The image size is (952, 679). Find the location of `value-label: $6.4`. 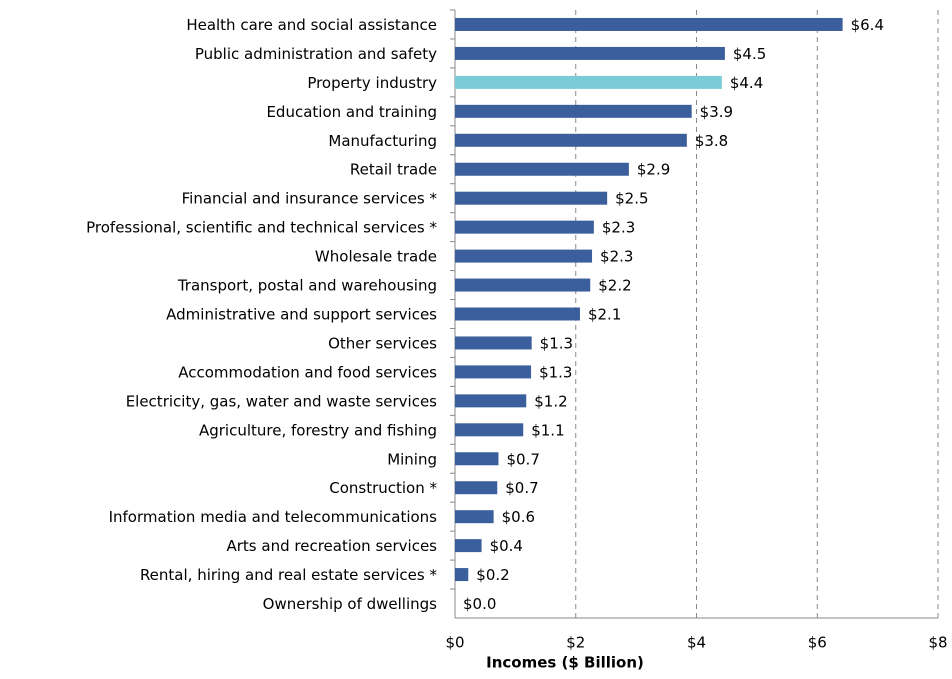

value-label: $6.4 is located at coordinates (867, 25).